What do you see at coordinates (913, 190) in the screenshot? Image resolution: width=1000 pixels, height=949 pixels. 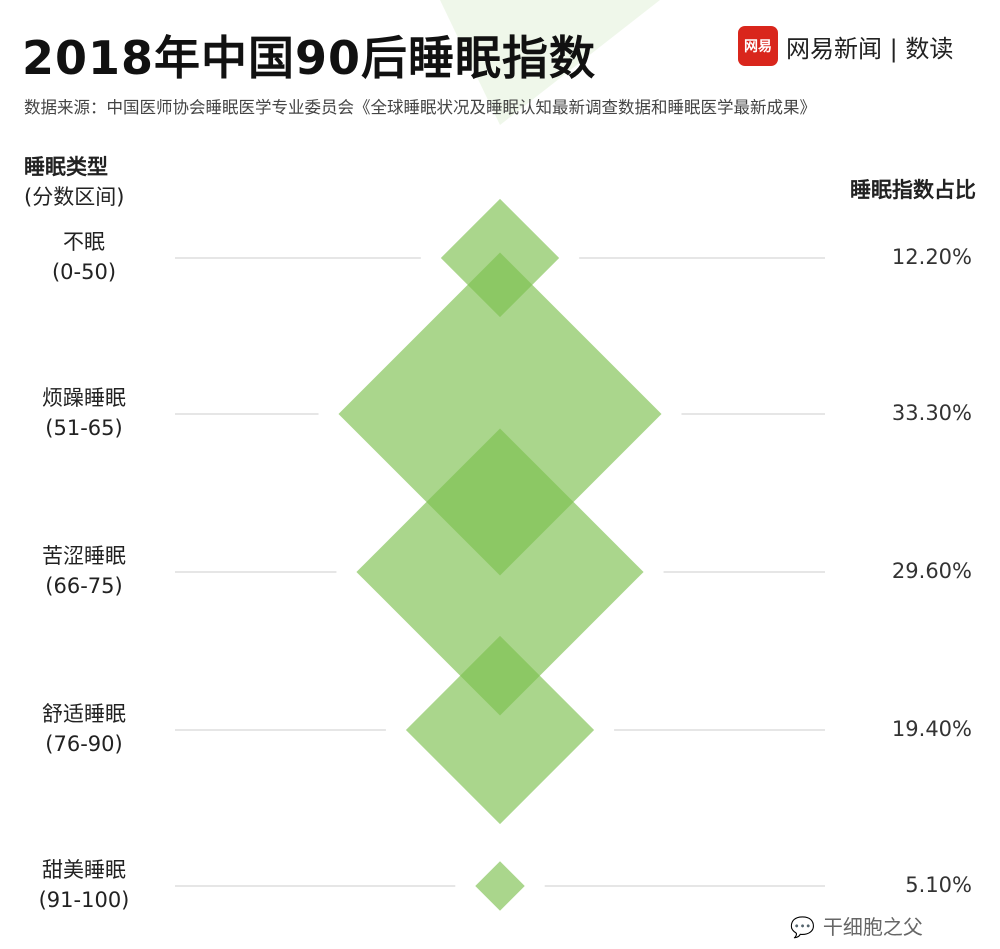 I see `right-header: 睡眠指数占比` at bounding box center [913, 190].